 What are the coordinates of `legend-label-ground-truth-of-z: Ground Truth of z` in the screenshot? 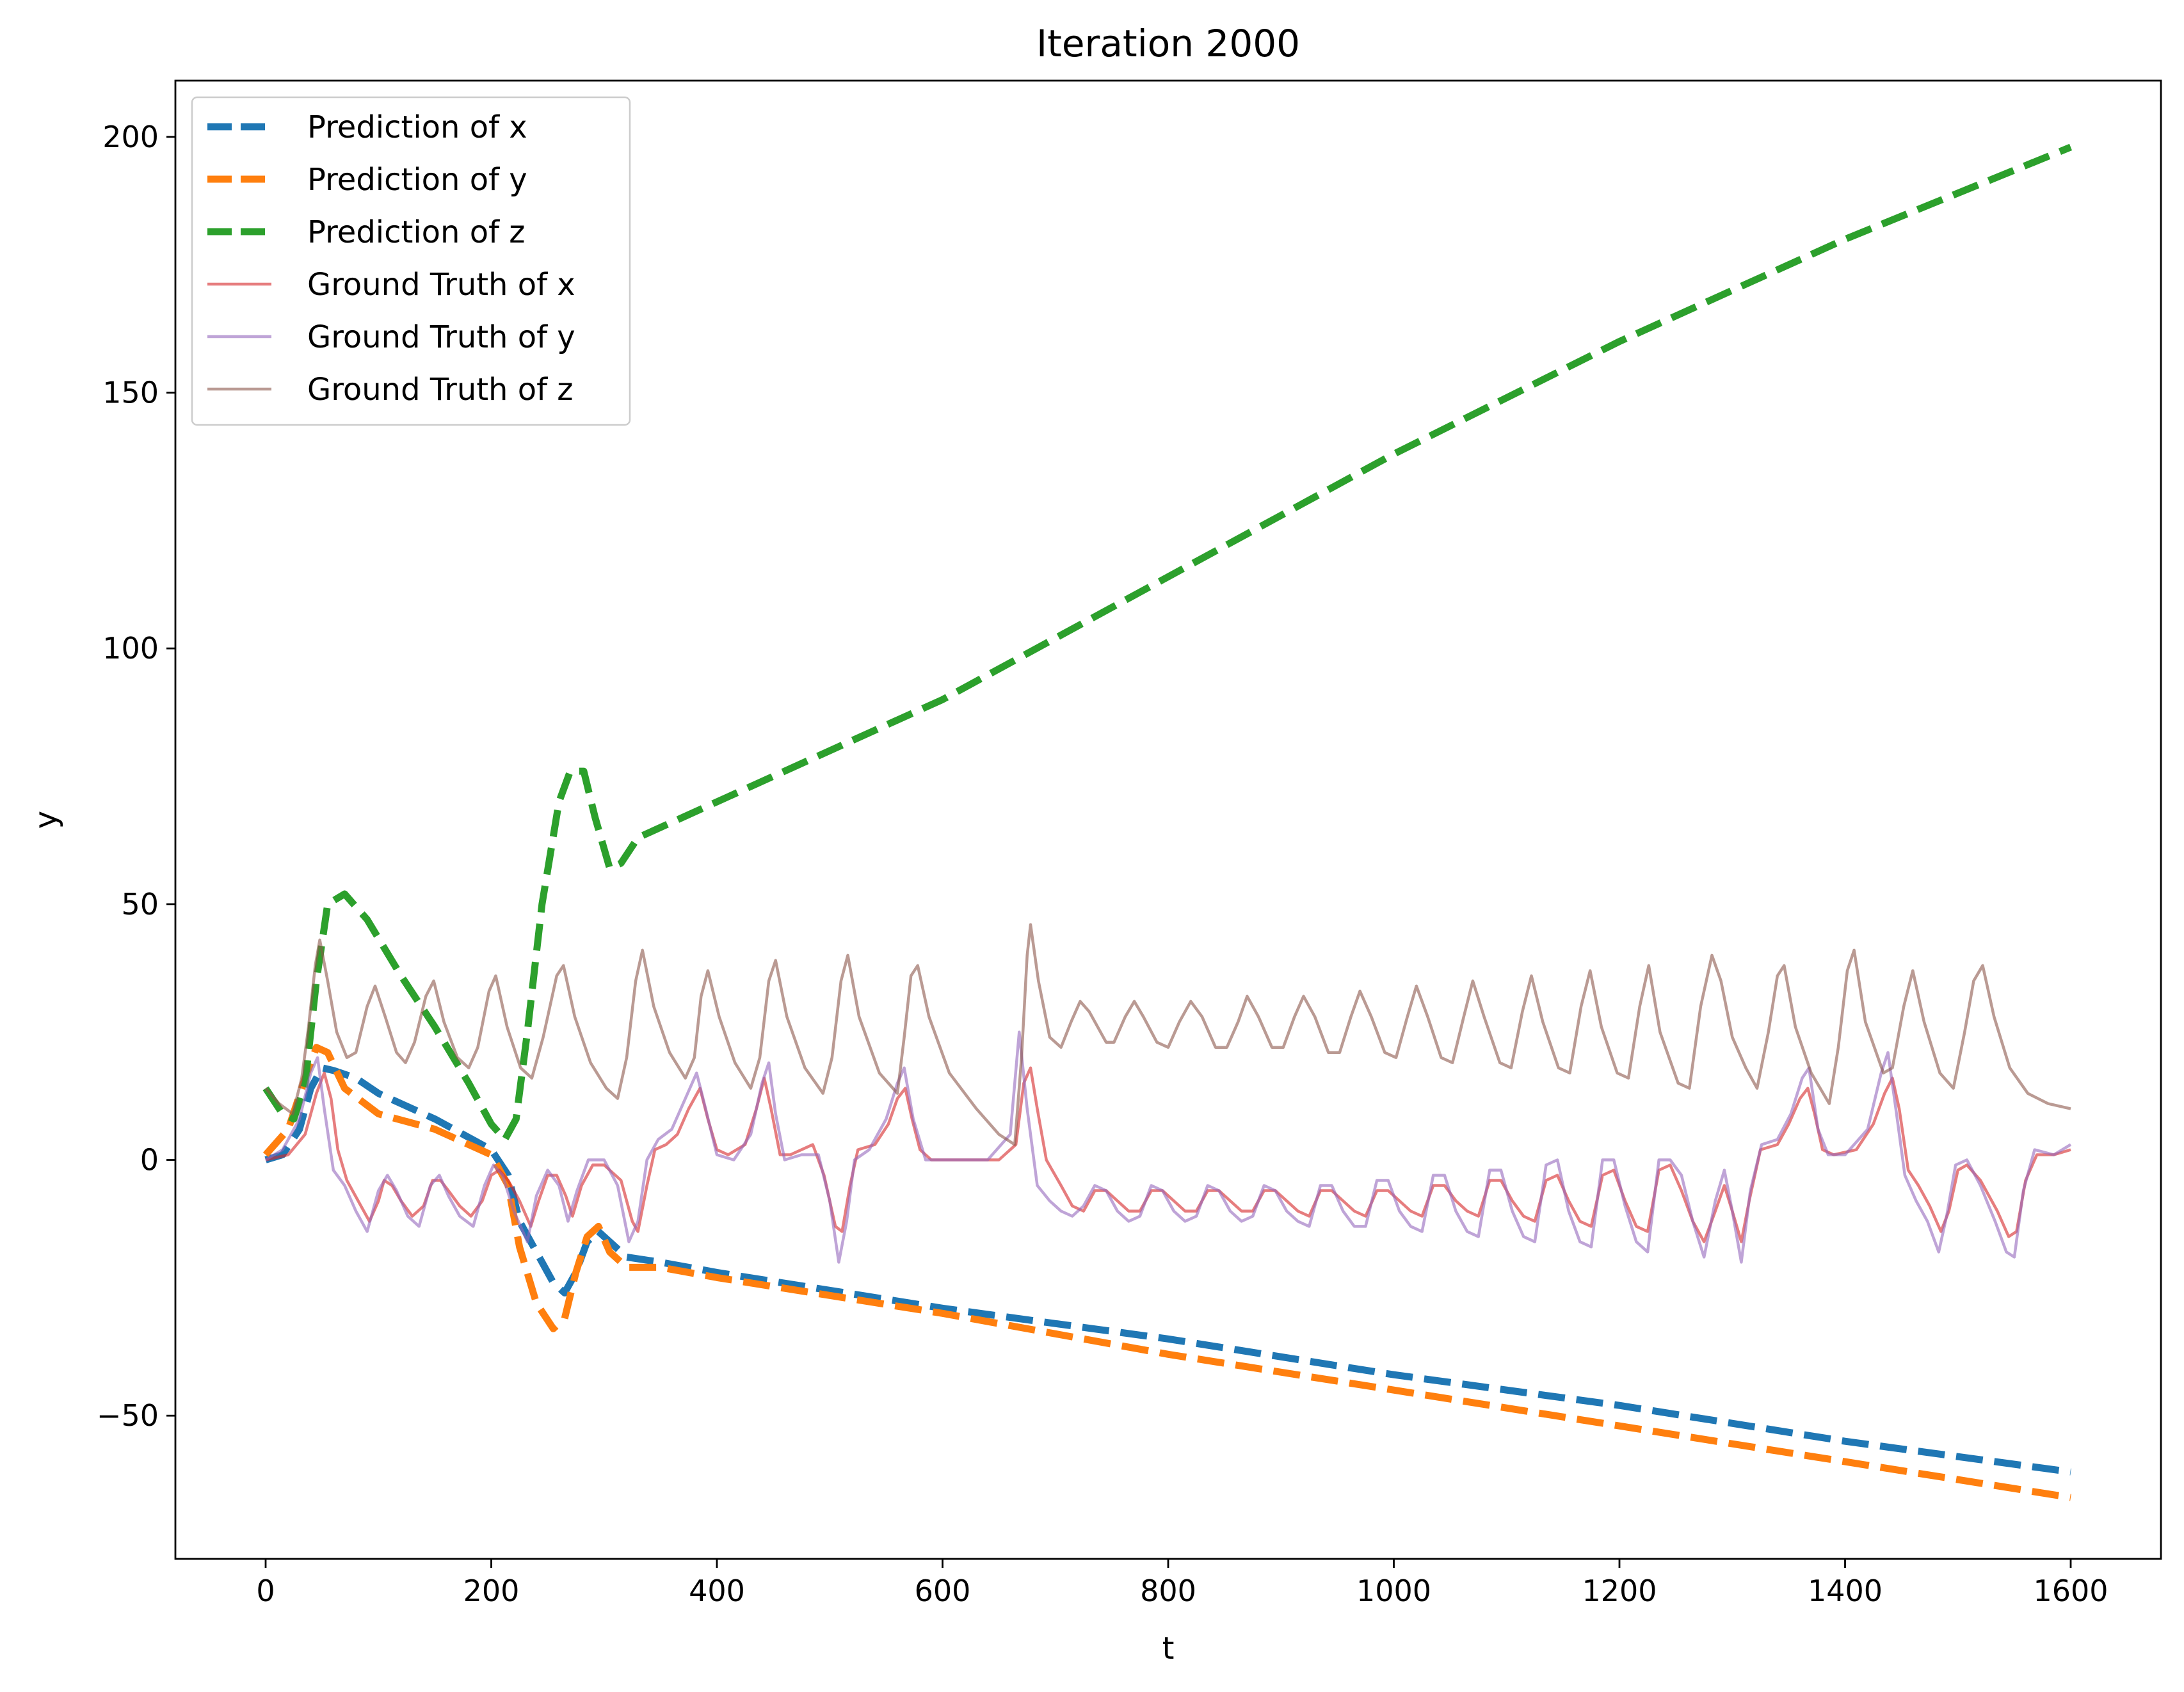 It's located at (440, 390).